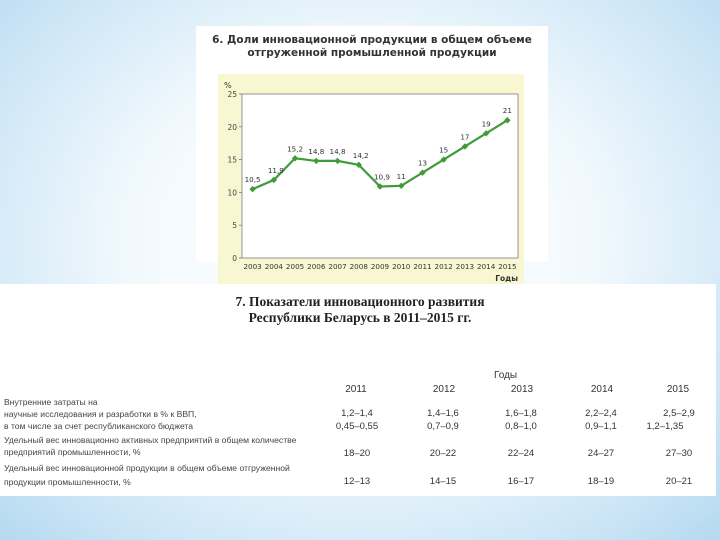  Describe the element at coordinates (506, 278) in the screenshot. I see `x-axis-label: Годы` at that location.